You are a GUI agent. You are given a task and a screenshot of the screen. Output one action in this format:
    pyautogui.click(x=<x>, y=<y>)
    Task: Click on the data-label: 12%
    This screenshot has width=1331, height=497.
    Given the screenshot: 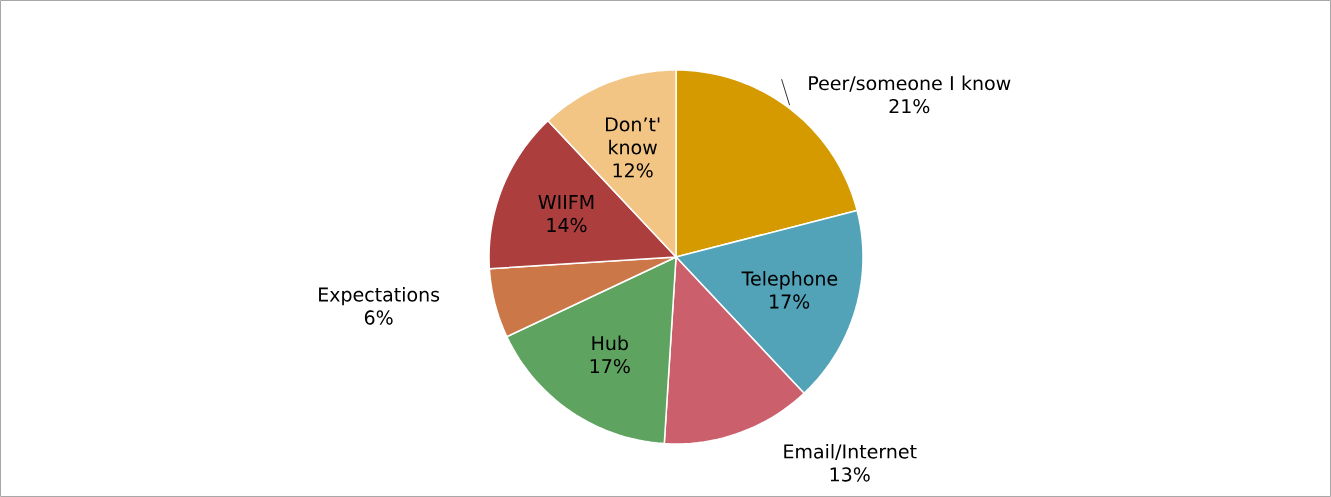 What is the action you would take?
    pyautogui.click(x=633, y=170)
    